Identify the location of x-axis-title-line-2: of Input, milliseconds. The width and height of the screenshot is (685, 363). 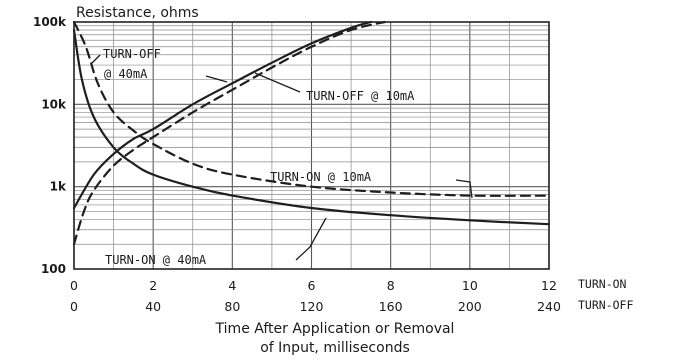
(335, 348).